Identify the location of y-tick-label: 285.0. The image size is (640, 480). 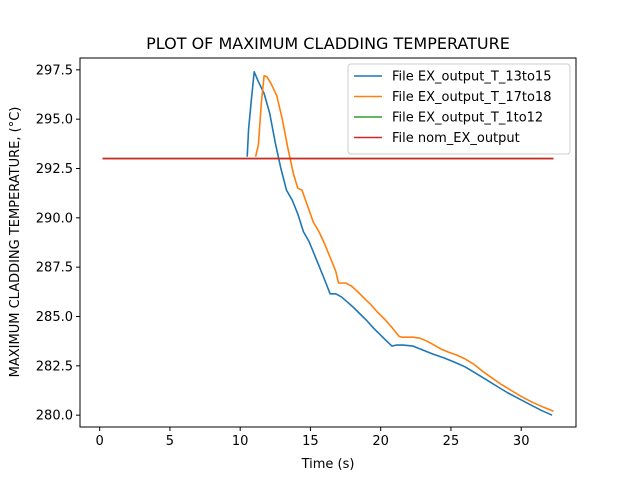
(54, 317).